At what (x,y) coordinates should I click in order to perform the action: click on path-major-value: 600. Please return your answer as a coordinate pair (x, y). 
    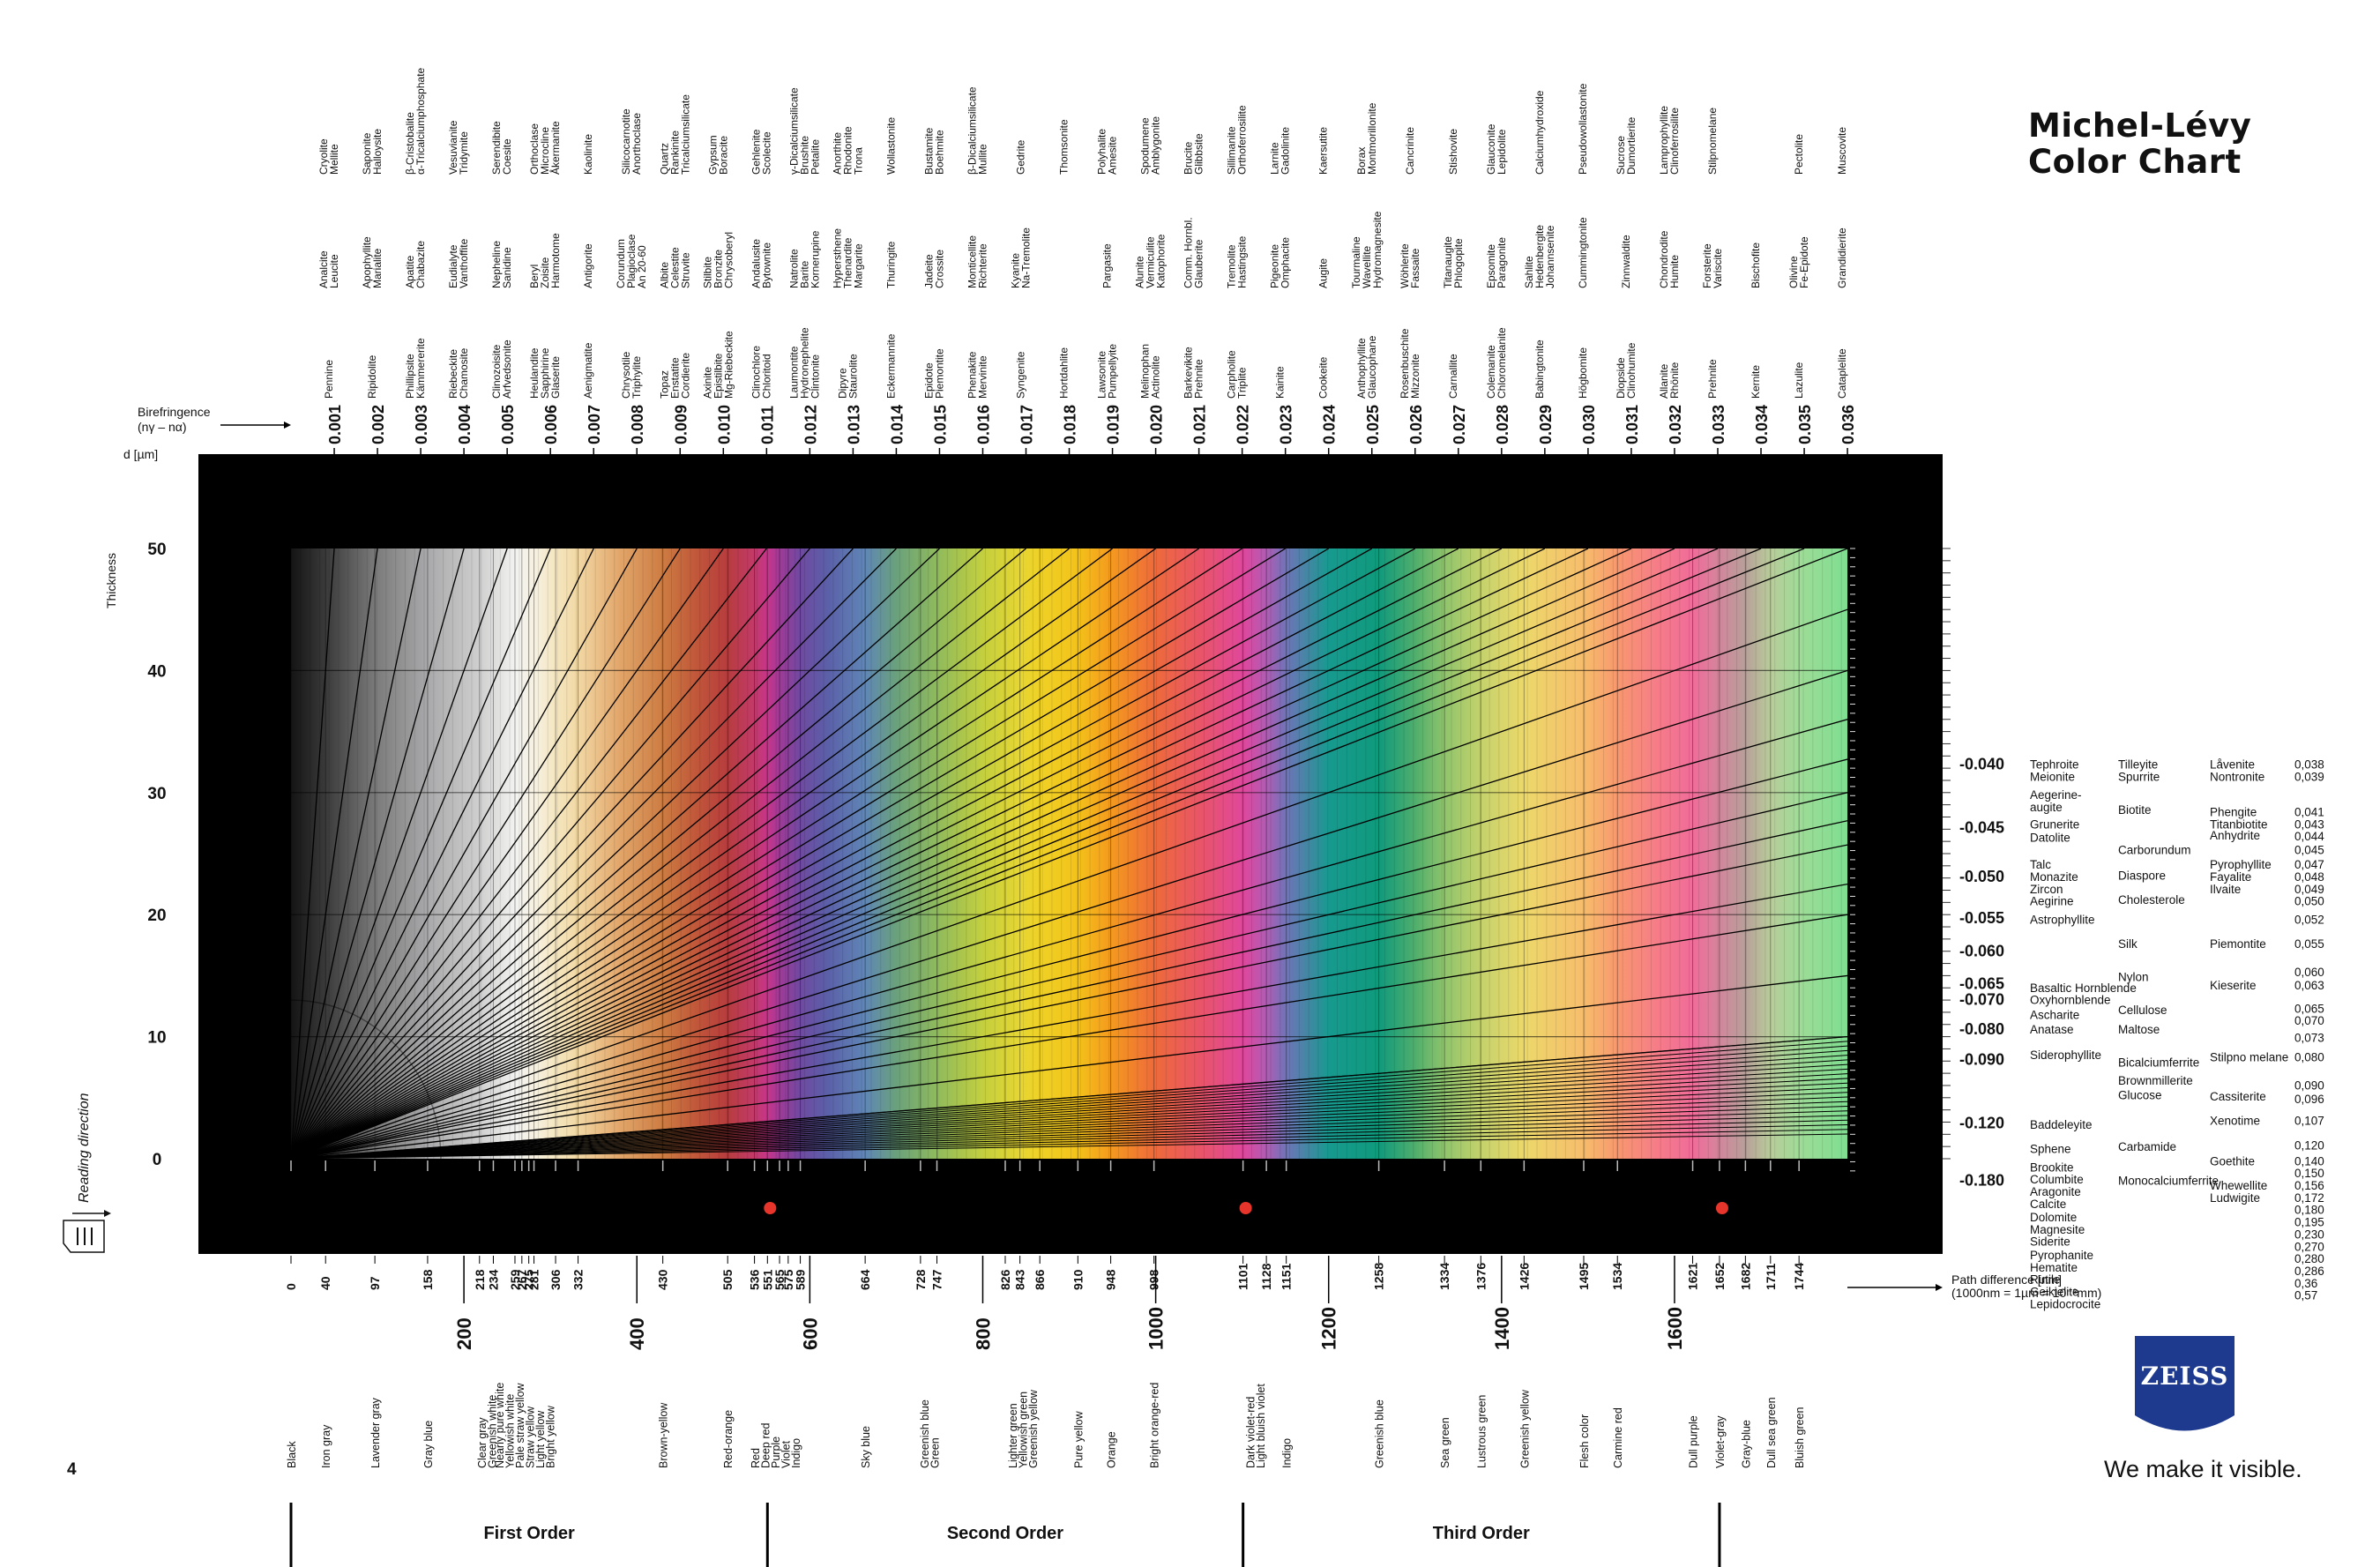
    Looking at the image, I should click on (810, 1334).